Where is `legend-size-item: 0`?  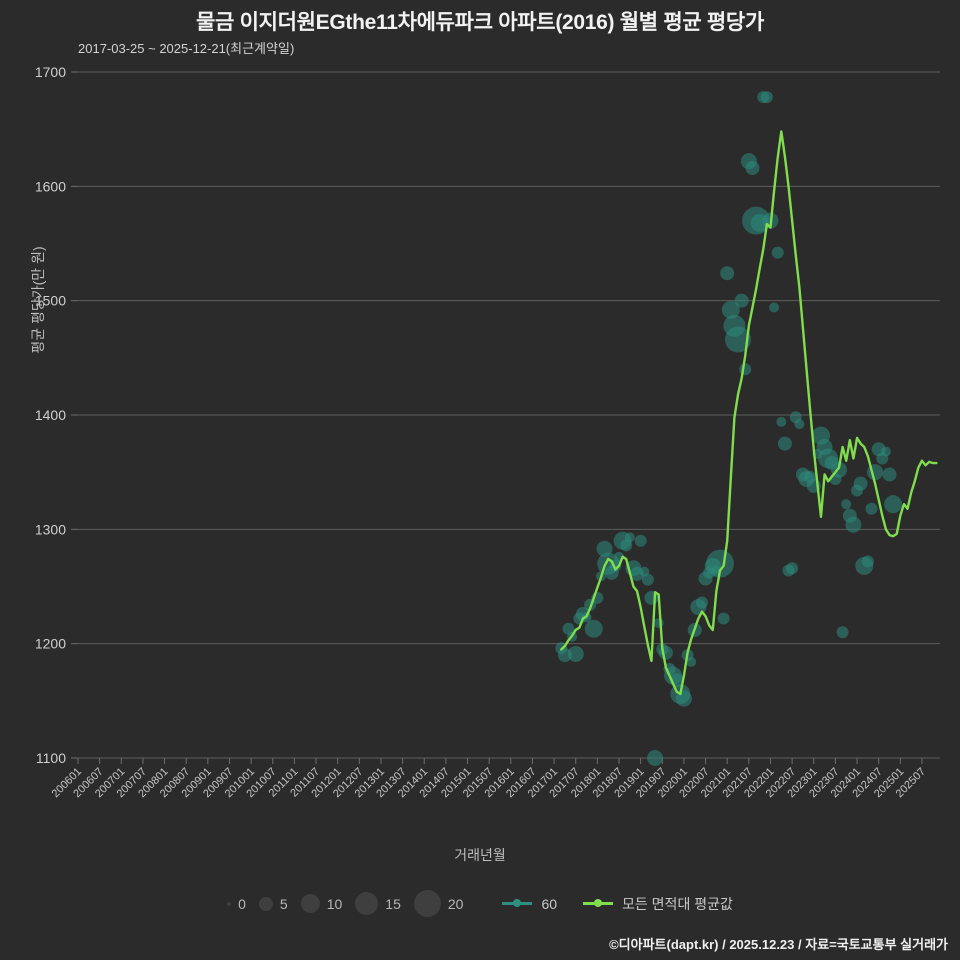 legend-size-item: 0 is located at coordinates (240, 904).